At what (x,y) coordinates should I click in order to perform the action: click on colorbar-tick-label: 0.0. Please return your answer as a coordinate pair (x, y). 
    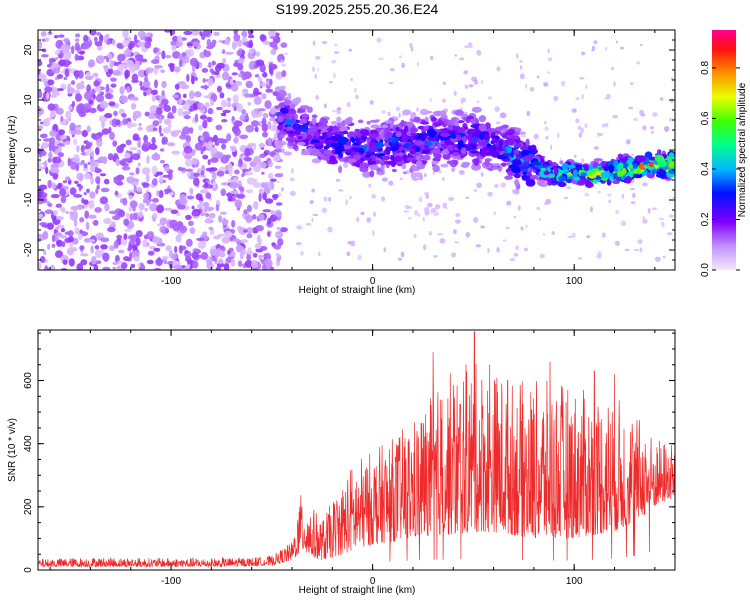
    Looking at the image, I should click on (705, 270).